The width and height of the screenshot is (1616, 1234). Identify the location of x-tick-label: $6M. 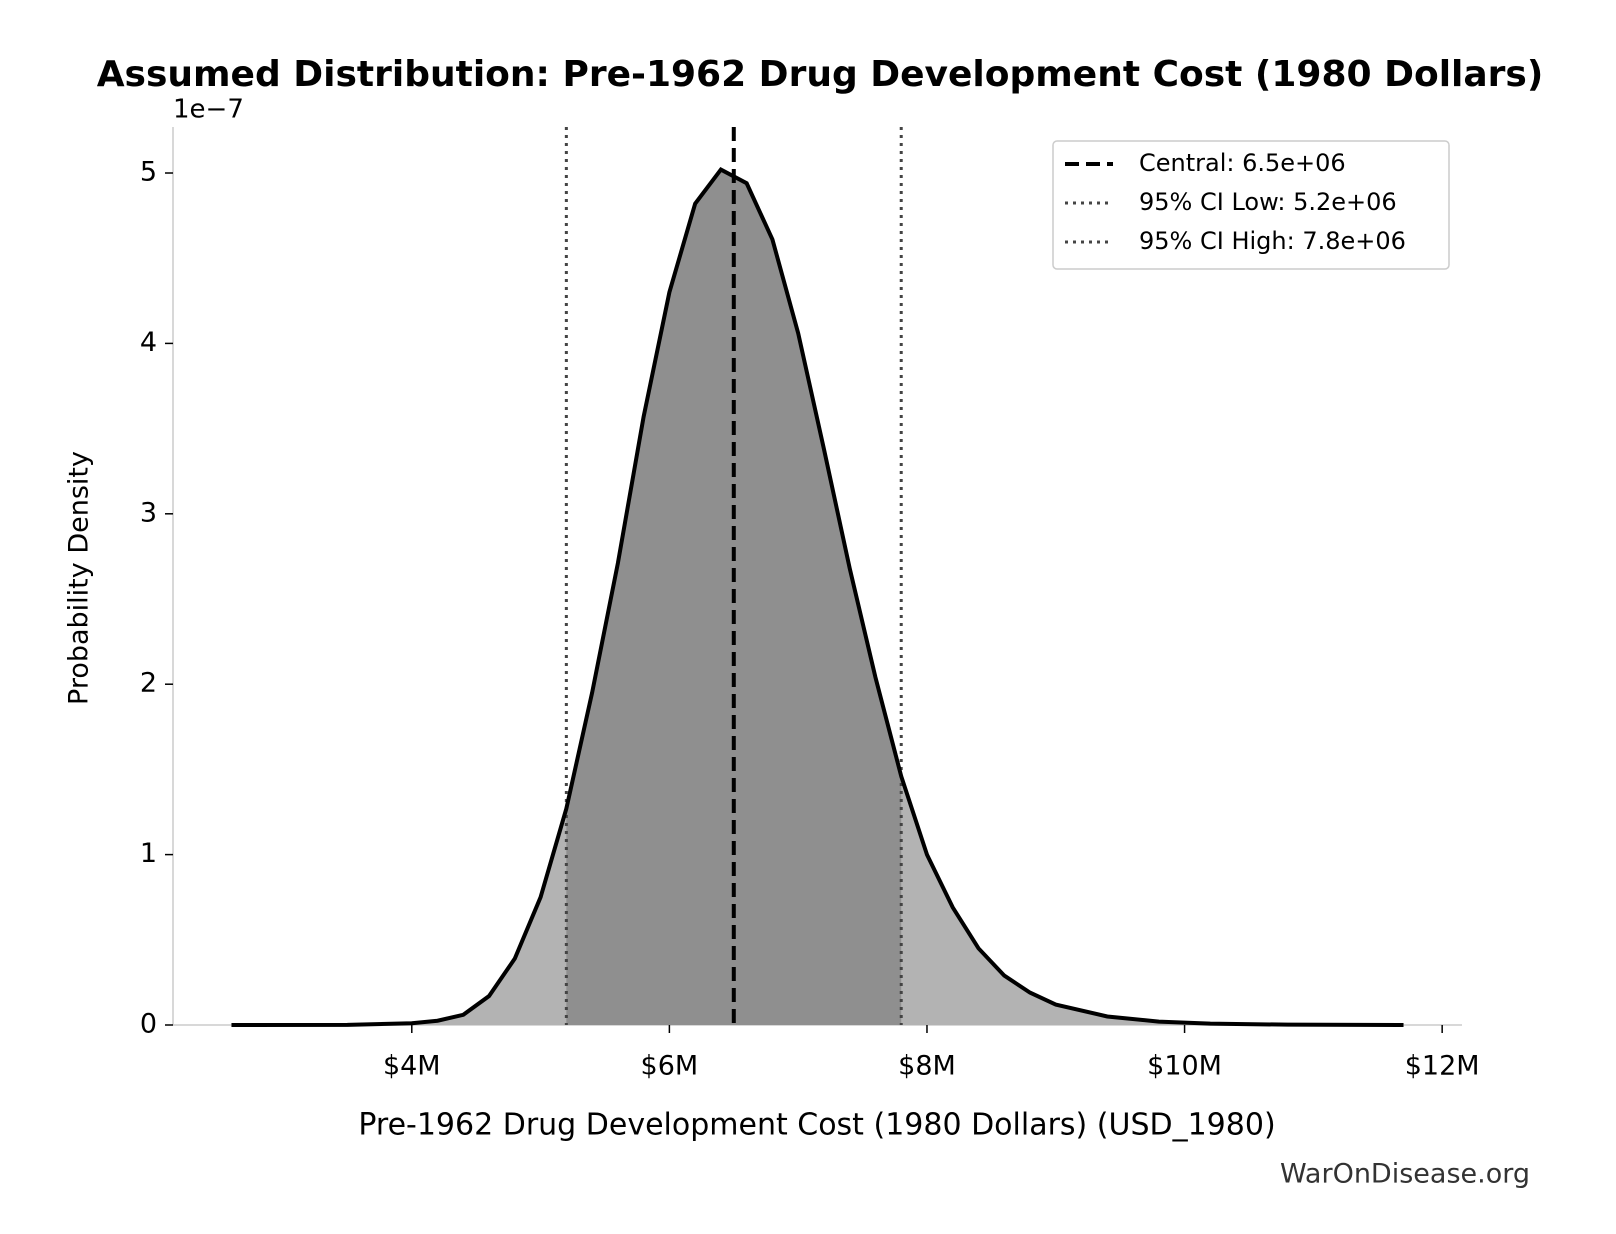
(670, 1066).